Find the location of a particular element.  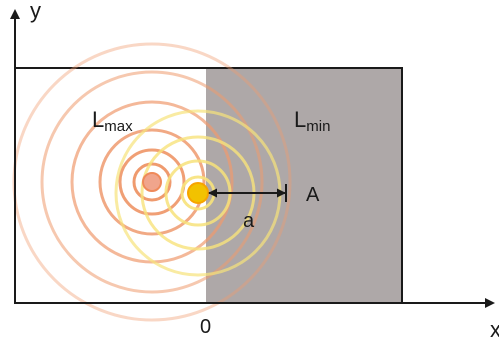

point-a-label: A is located at coordinates (313, 195).